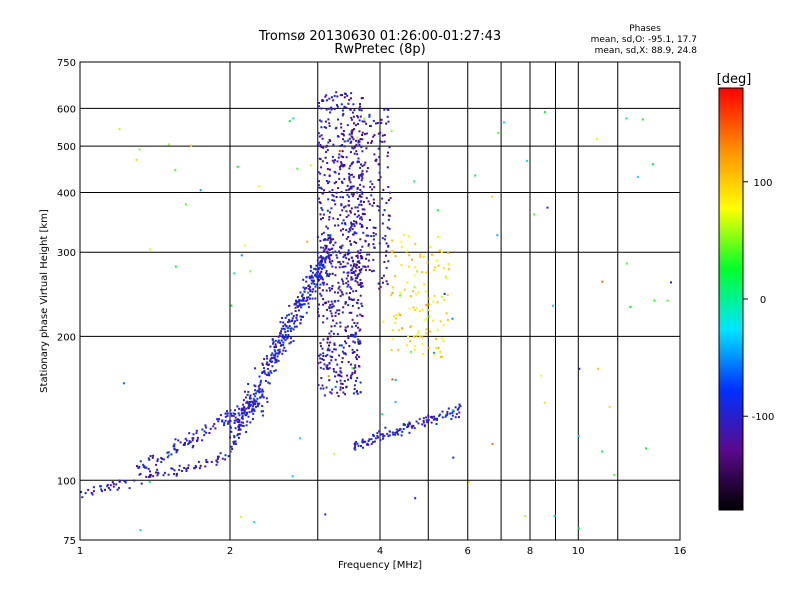 This screenshot has height=600, width=800. Describe the element at coordinates (69, 541) in the screenshot. I see `y-tick-label: 75` at that location.